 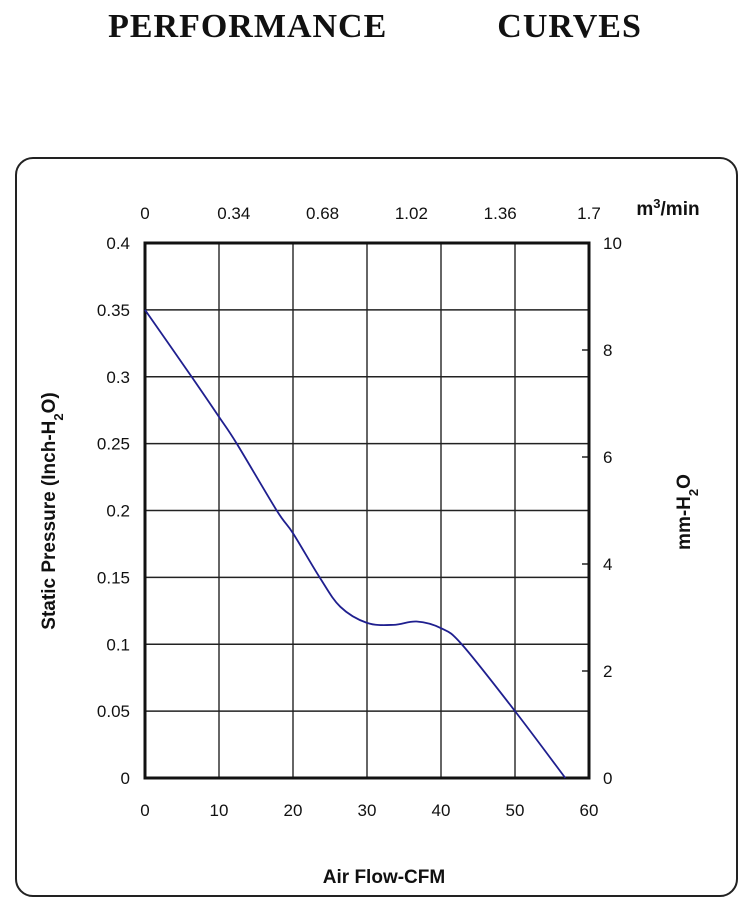 What do you see at coordinates (113, 310) in the screenshot?
I see `y-tick-label: 0.35` at bounding box center [113, 310].